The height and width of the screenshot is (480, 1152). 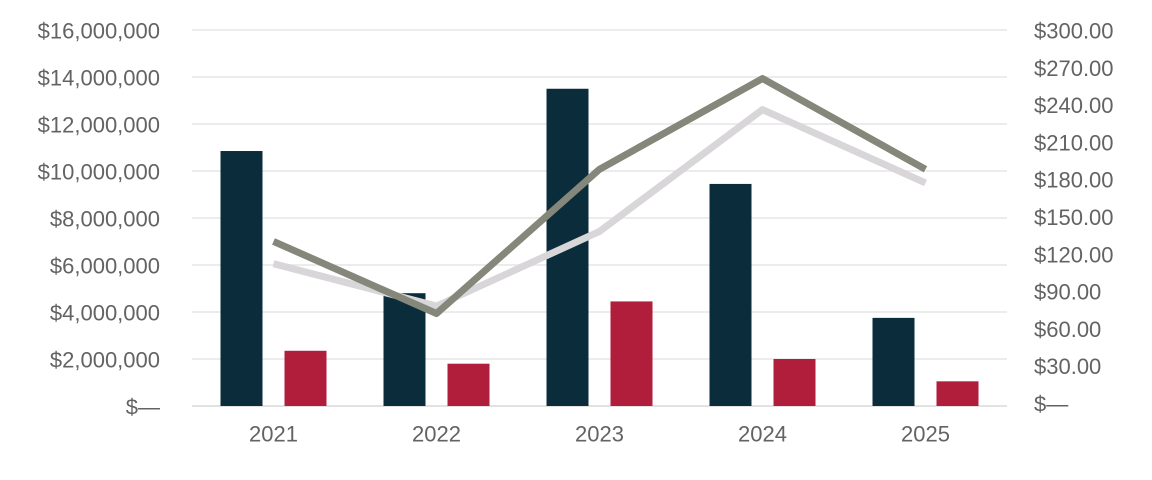 What do you see at coordinates (893, 361) in the screenshot?
I see `bars-navy-bar-2025` at bounding box center [893, 361].